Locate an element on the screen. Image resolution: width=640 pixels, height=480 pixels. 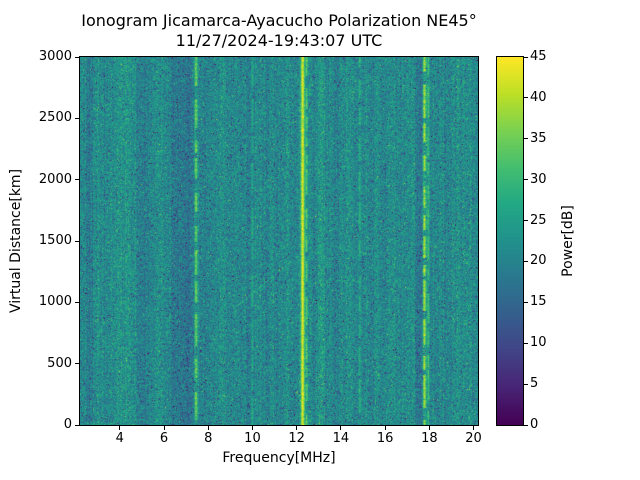
x-tick-label: 4 is located at coordinates (119, 438).